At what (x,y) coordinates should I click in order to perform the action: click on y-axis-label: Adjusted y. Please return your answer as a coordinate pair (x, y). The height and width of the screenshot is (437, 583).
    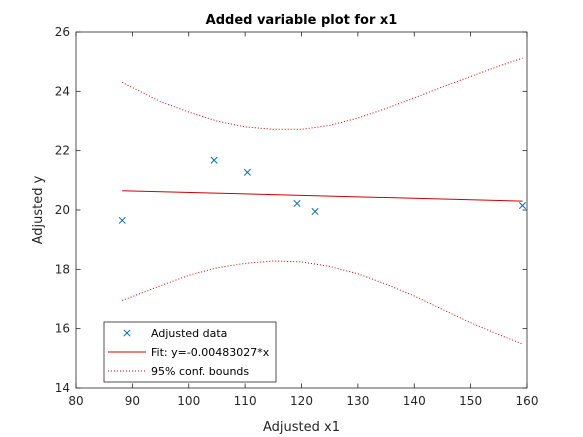
    Looking at the image, I should click on (38, 209).